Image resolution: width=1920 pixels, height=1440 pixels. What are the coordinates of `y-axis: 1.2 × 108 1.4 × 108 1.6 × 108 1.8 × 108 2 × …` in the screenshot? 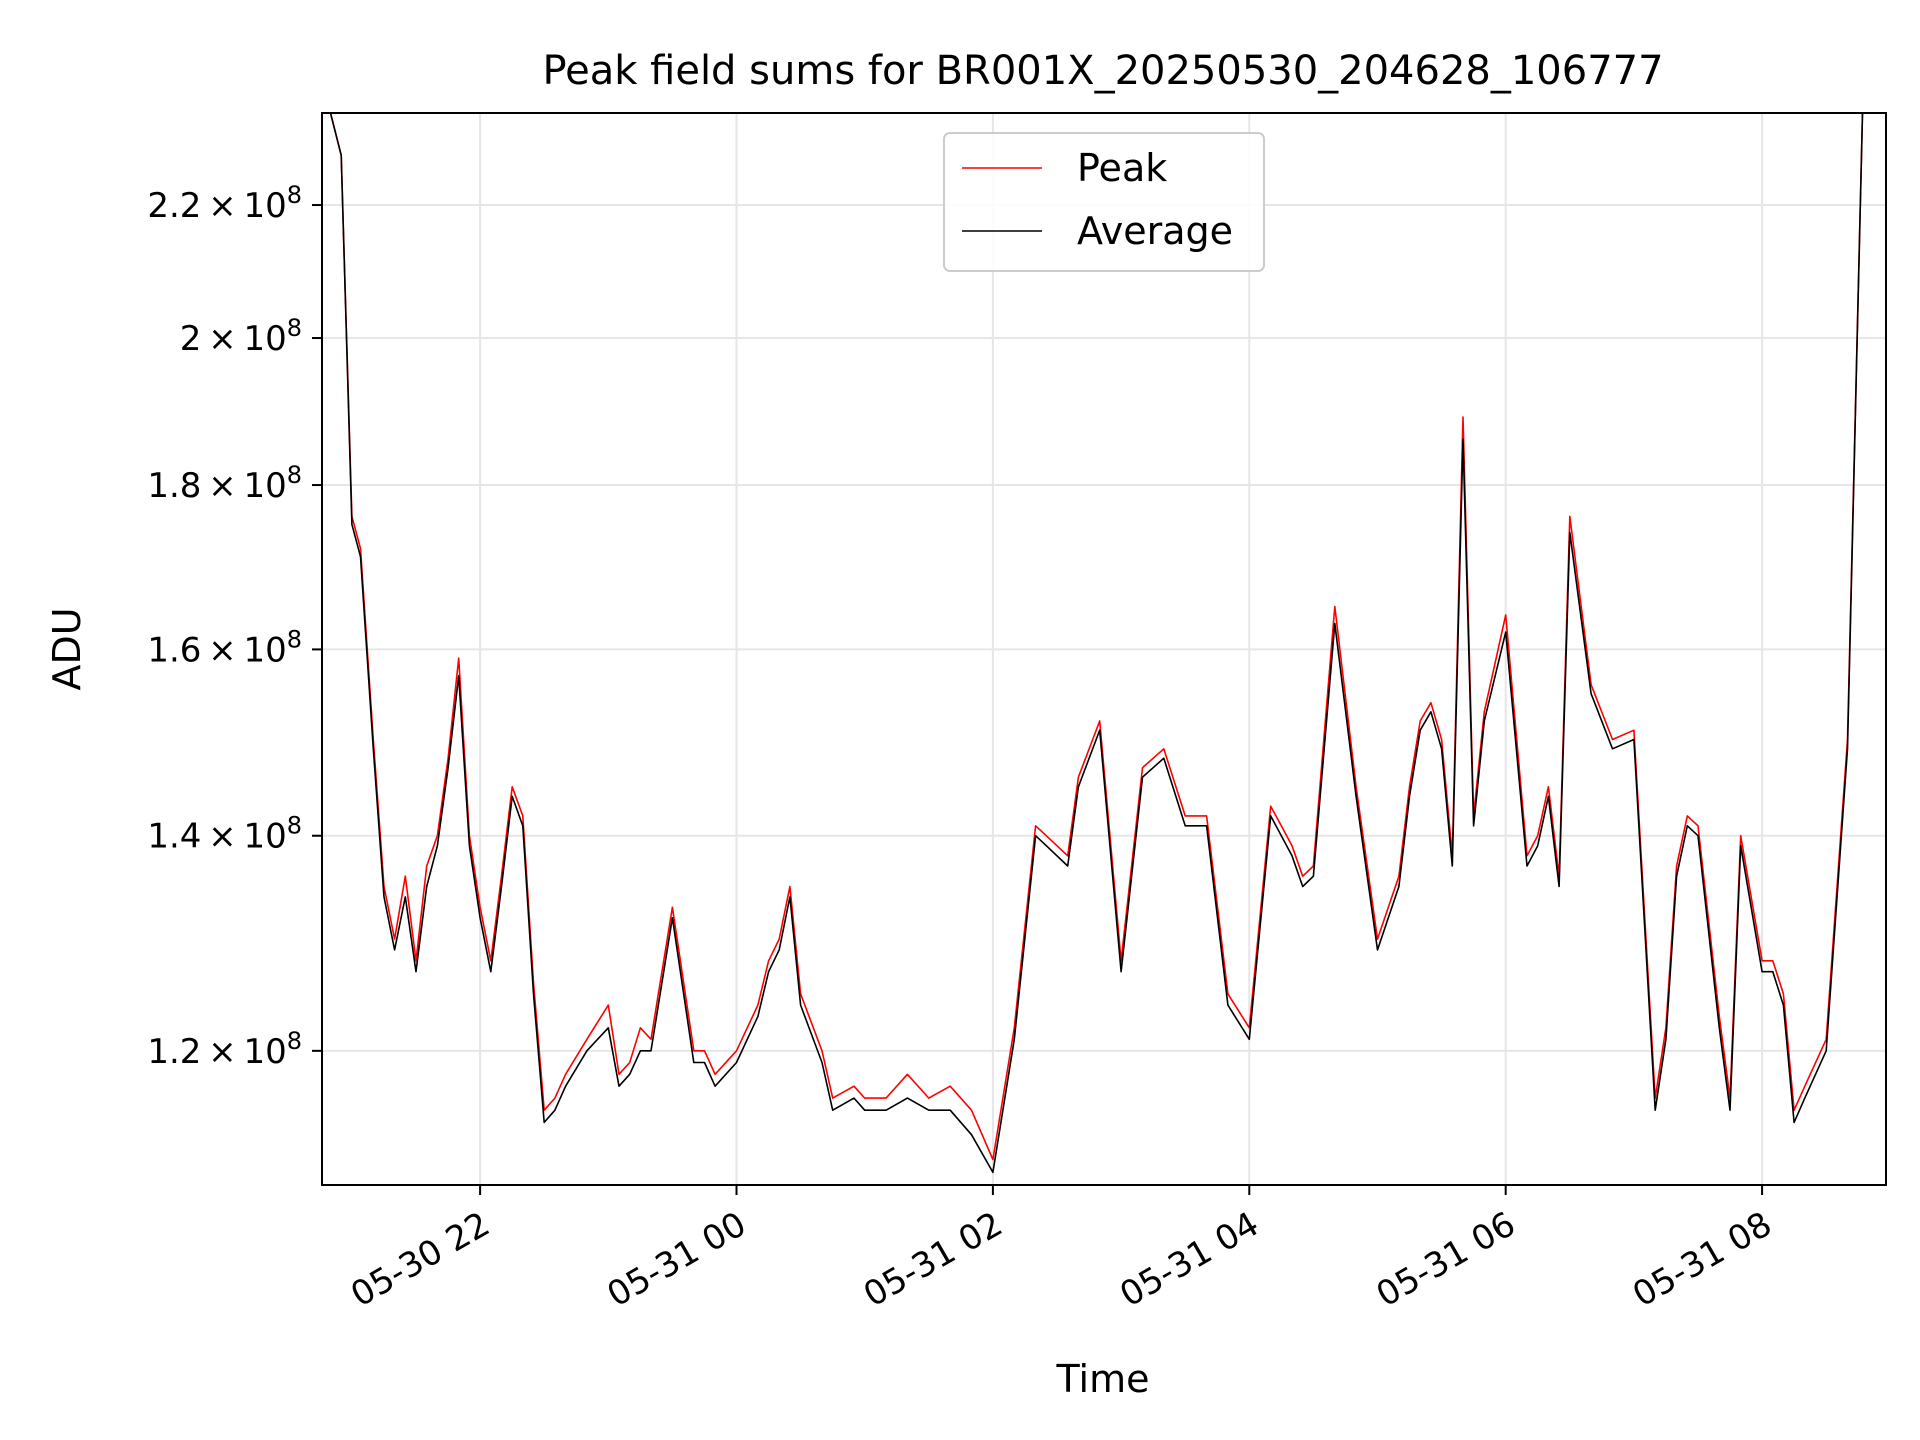 It's located at (234, 626).